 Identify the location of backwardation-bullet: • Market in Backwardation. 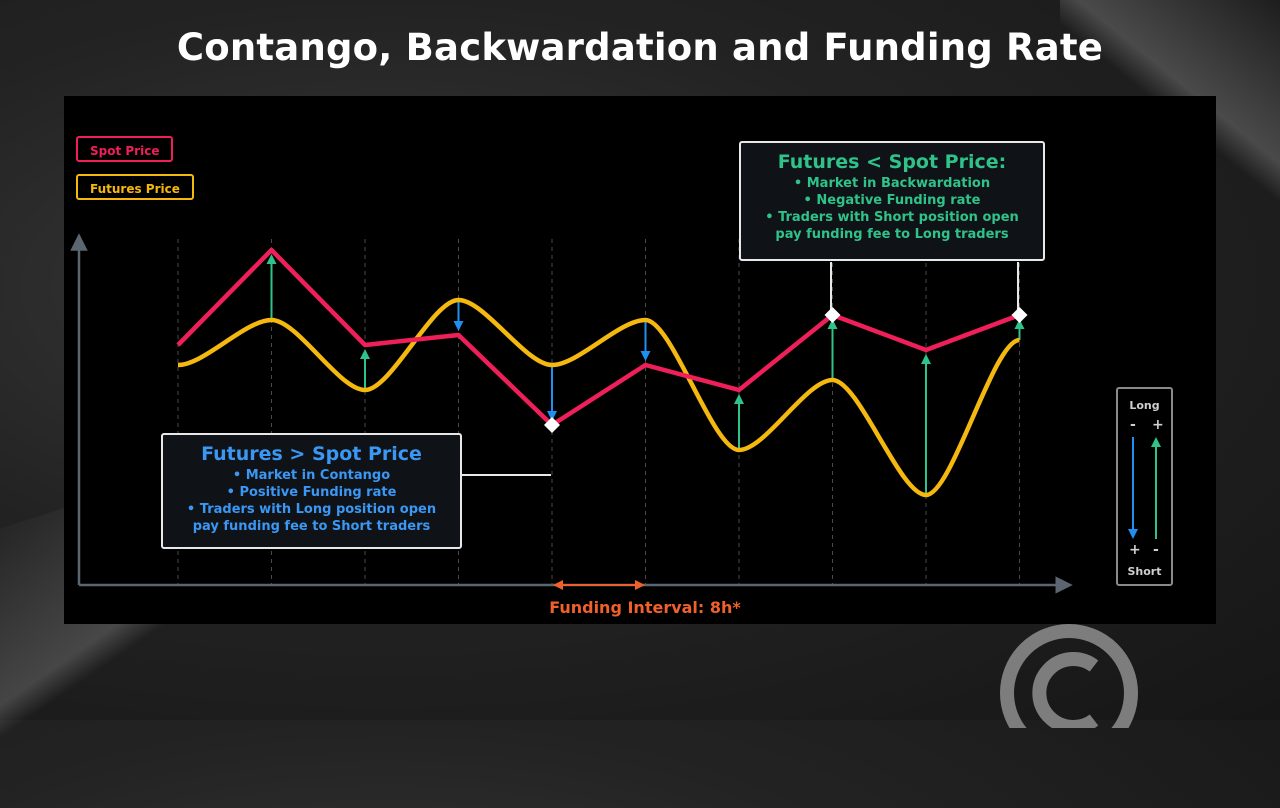
(892, 183).